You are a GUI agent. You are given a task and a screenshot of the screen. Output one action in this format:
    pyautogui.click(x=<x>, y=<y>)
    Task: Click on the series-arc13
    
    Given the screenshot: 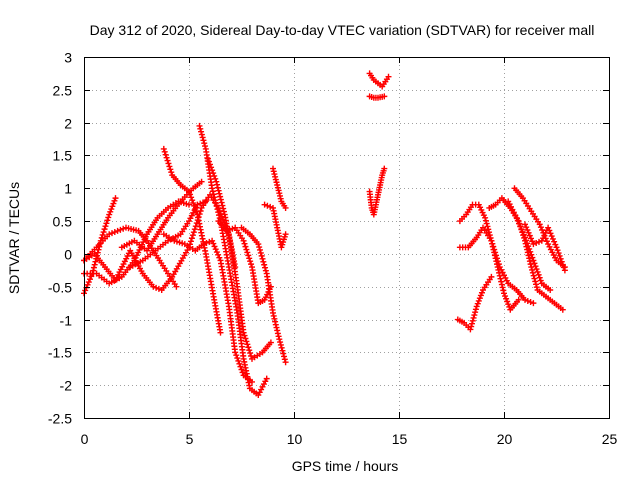 What is the action you would take?
    pyautogui.click(x=275, y=226)
    